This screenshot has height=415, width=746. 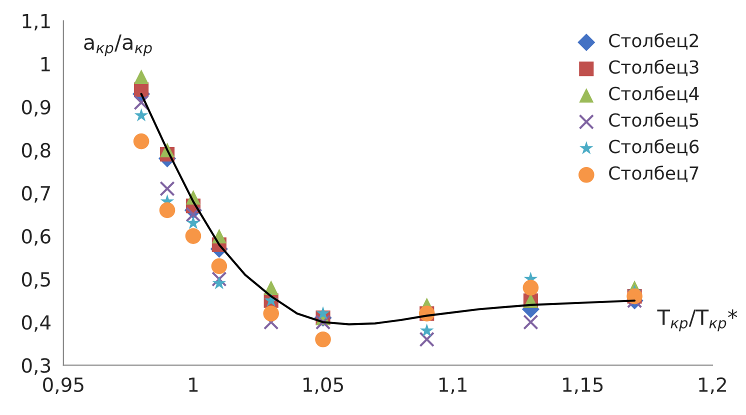 What do you see at coordinates (63, 385) in the screenshot?
I see `x-tick-label: 0,95` at bounding box center [63, 385].